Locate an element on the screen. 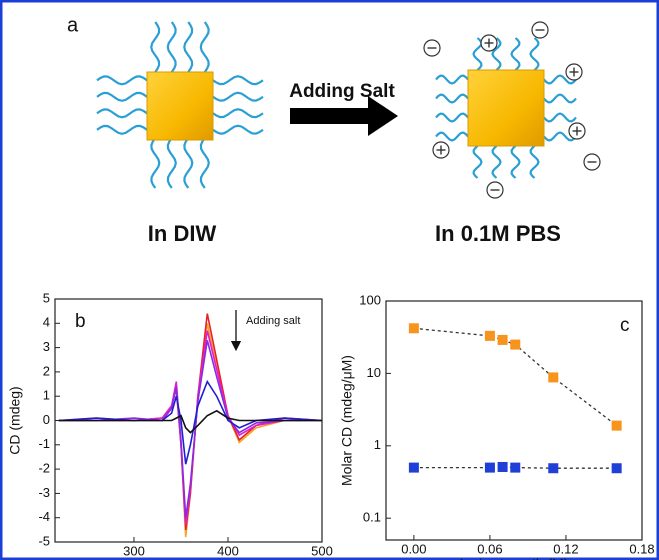 This screenshot has height=560, width=659. y-tick-label: 4 is located at coordinates (46, 322).